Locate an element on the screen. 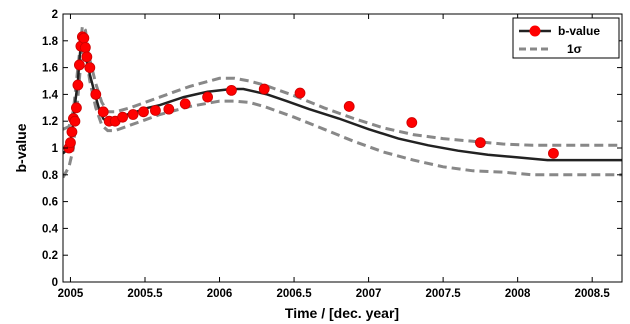  y-tick-label: 0 is located at coordinates (55, 283).